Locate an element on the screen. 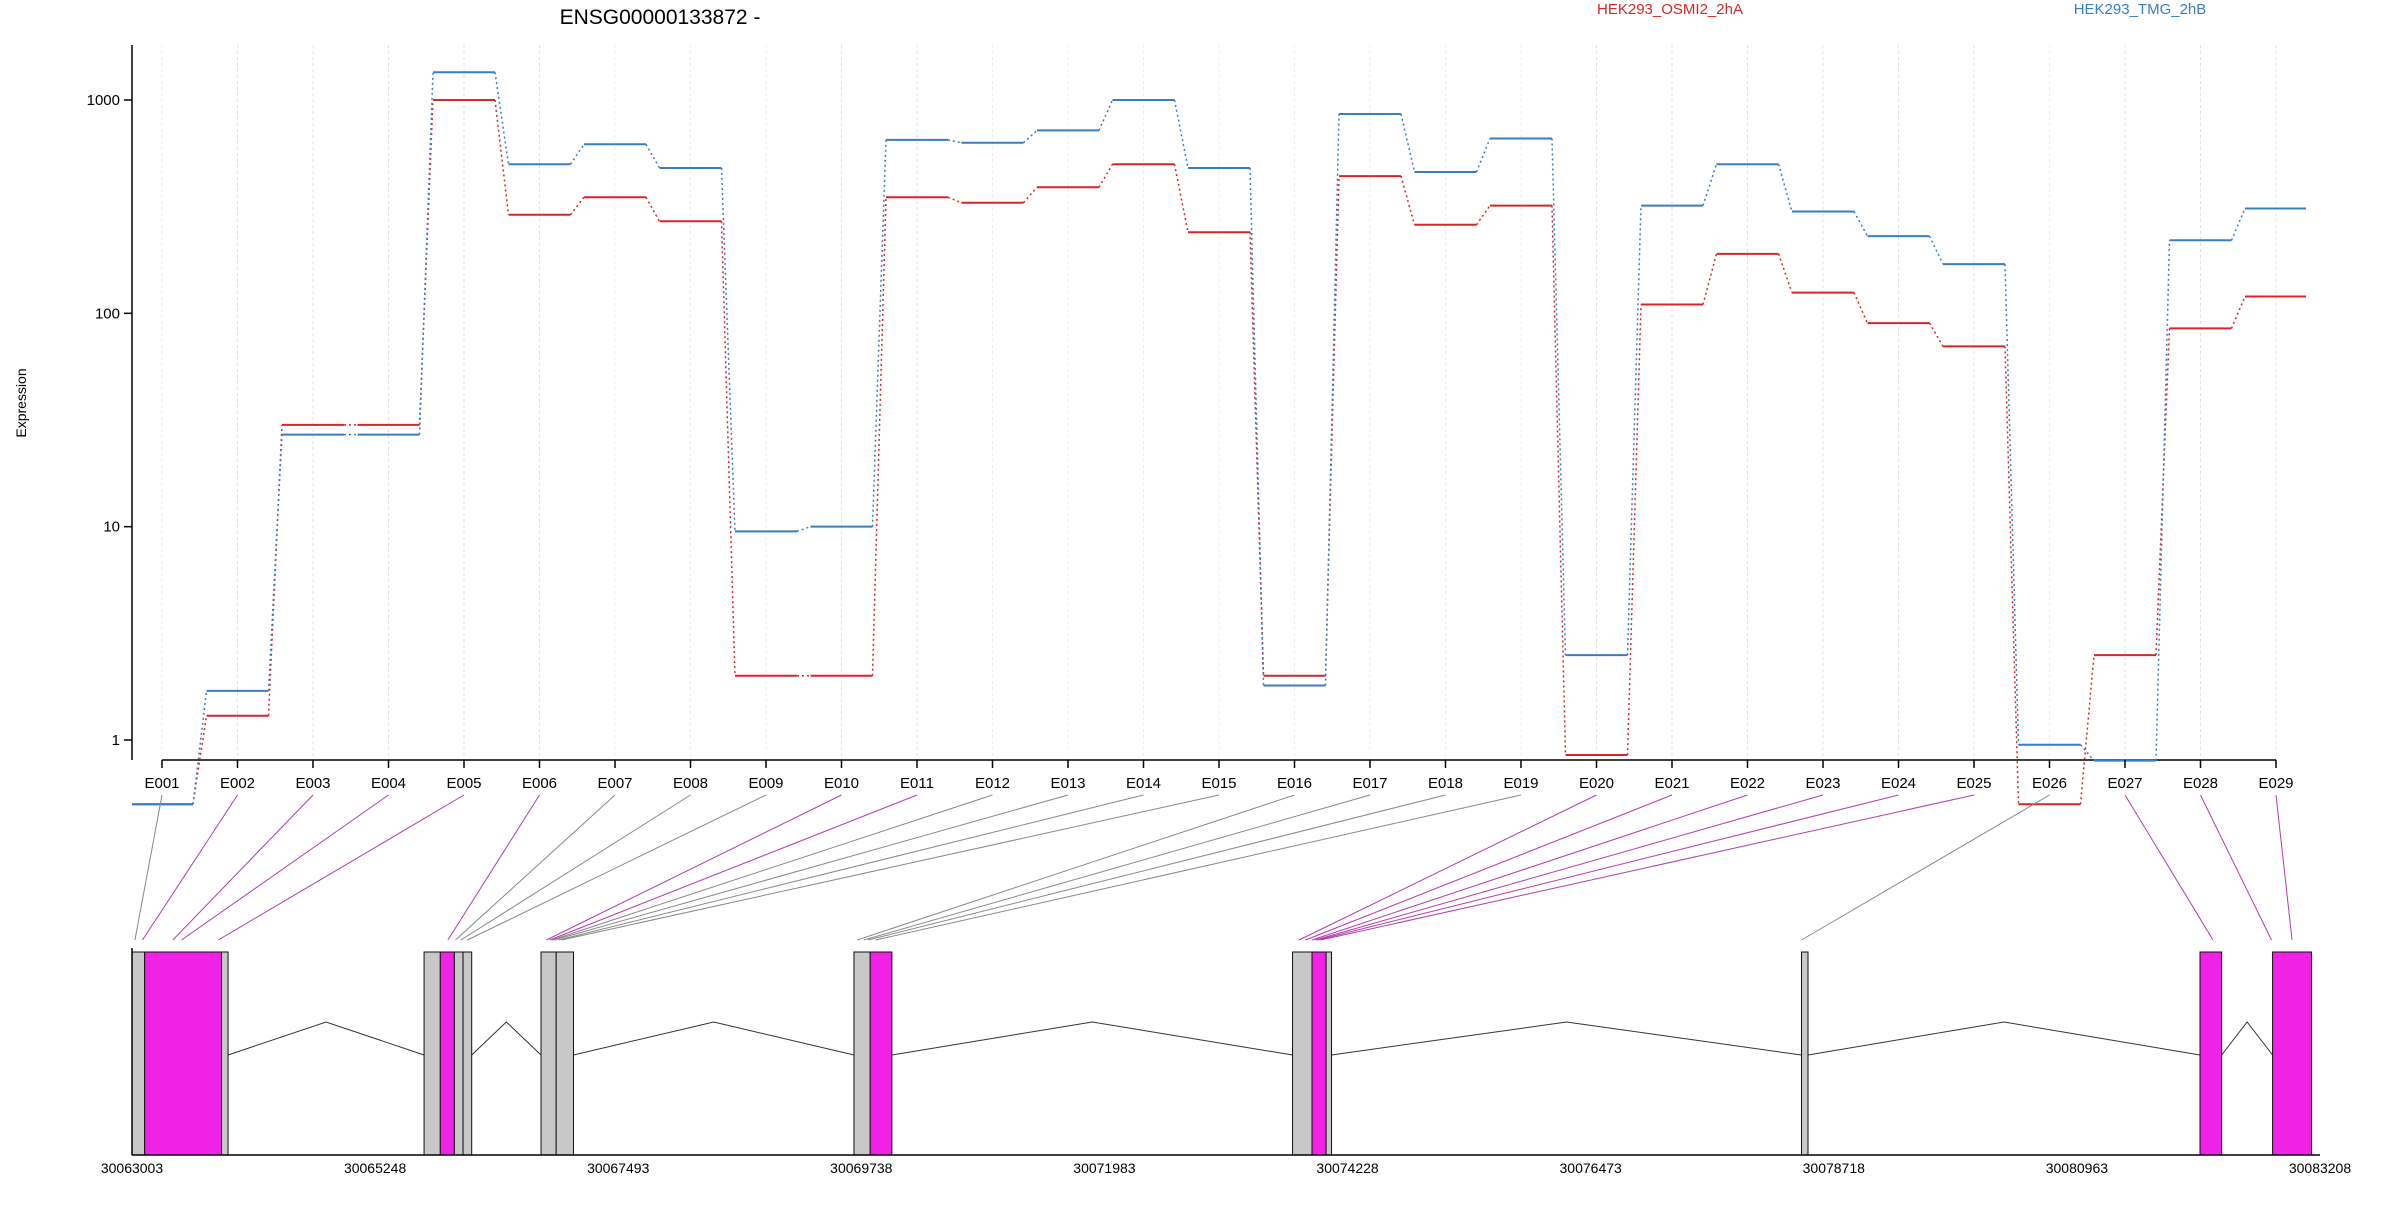 The height and width of the screenshot is (1205, 2400). connector-E027 is located at coordinates (2169, 867).